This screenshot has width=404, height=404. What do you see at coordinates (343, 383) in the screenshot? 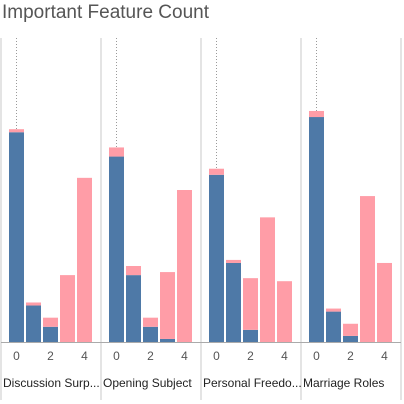
I see `facet-label: Marriage Roles` at bounding box center [343, 383].